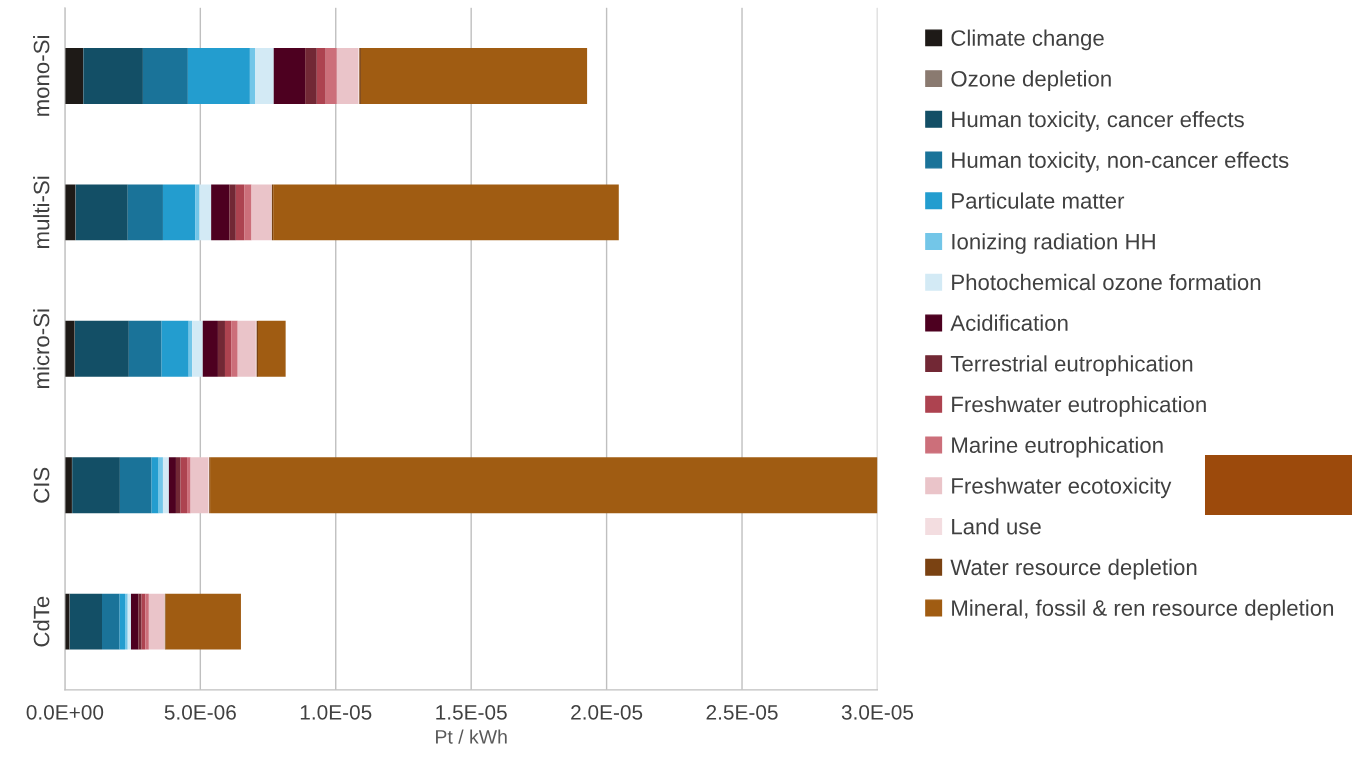 The image size is (1352, 776). What do you see at coordinates (742, 712) in the screenshot?
I see `x-tick-label: 2.5E-05` at bounding box center [742, 712].